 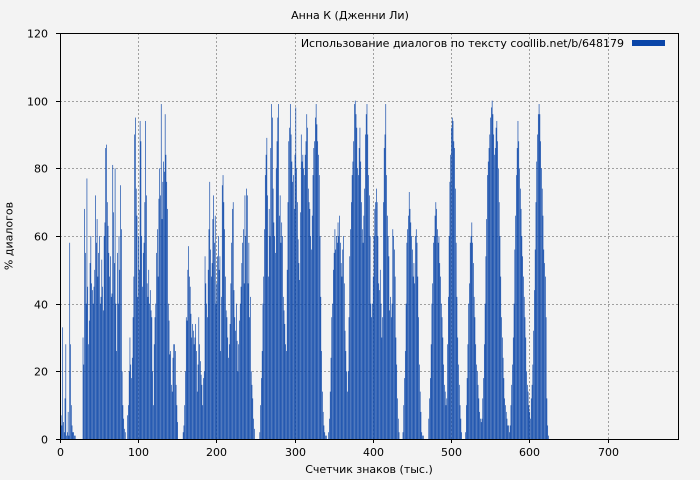 I want to click on y-tick-label: 100, so click(x=37, y=102).